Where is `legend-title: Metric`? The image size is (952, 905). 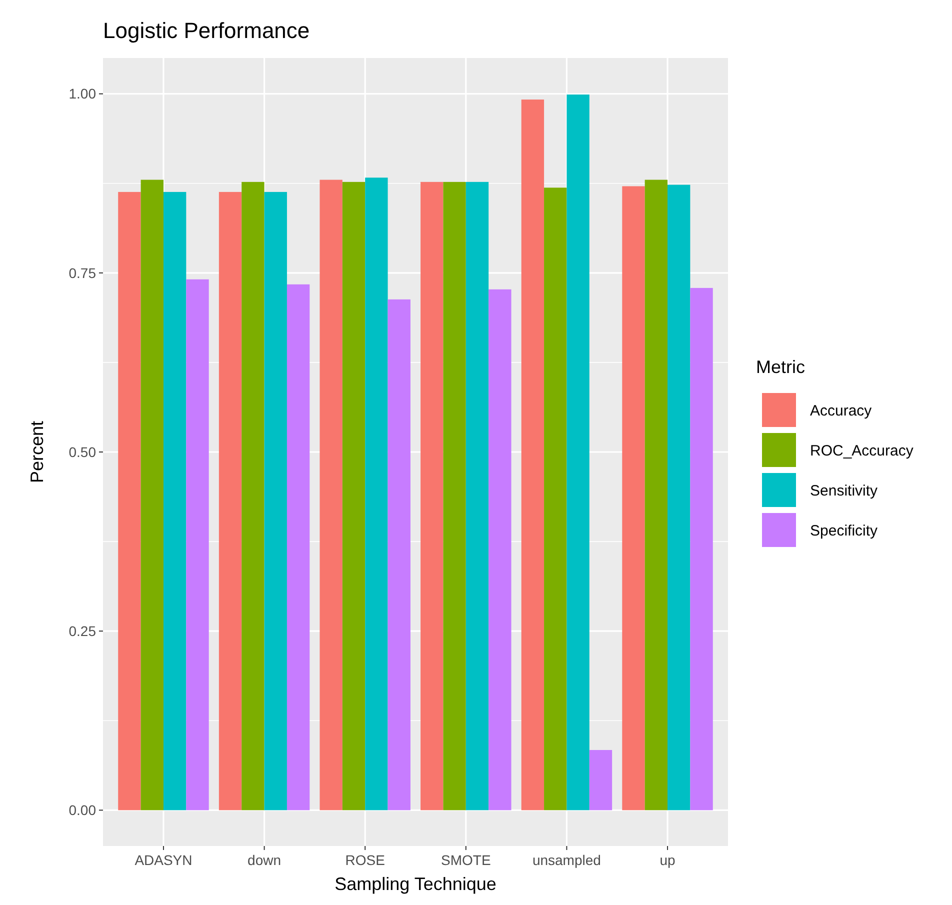 legend-title: Metric is located at coordinates (780, 367).